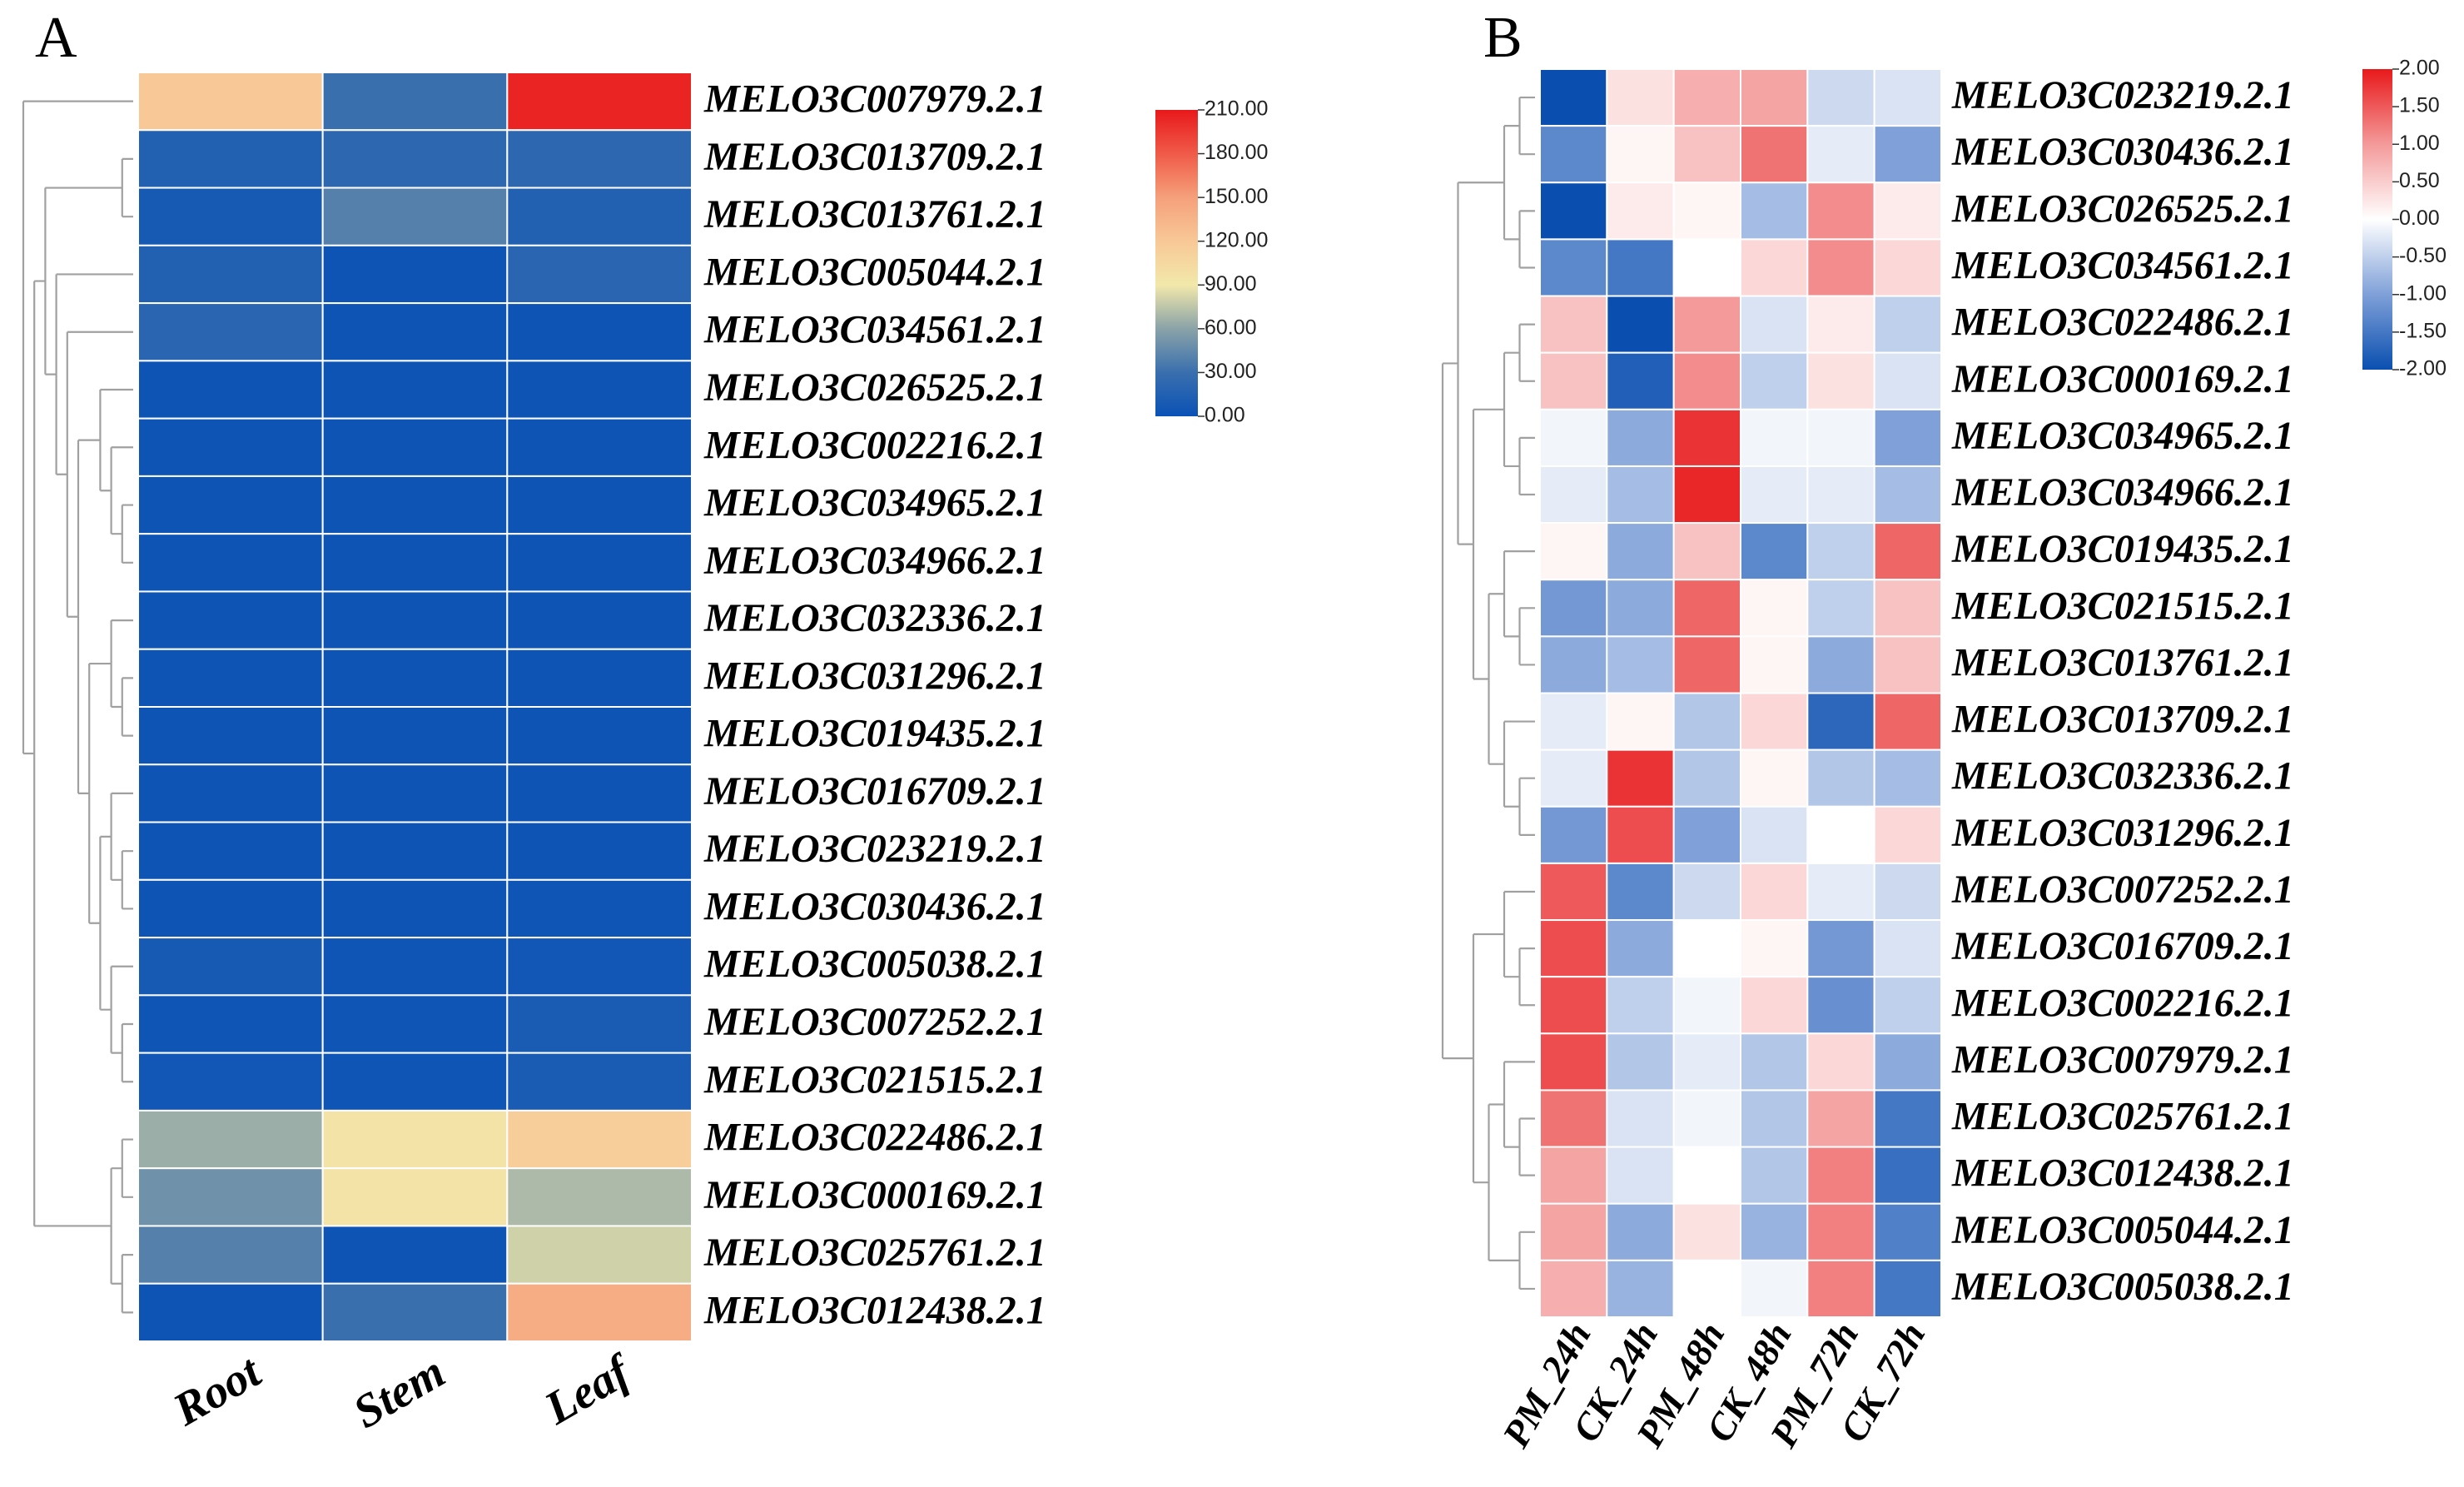 The width and height of the screenshot is (2464, 1487). What do you see at coordinates (2420, 180) in the screenshot?
I see `colorbar-tick-label: 0.50` at bounding box center [2420, 180].